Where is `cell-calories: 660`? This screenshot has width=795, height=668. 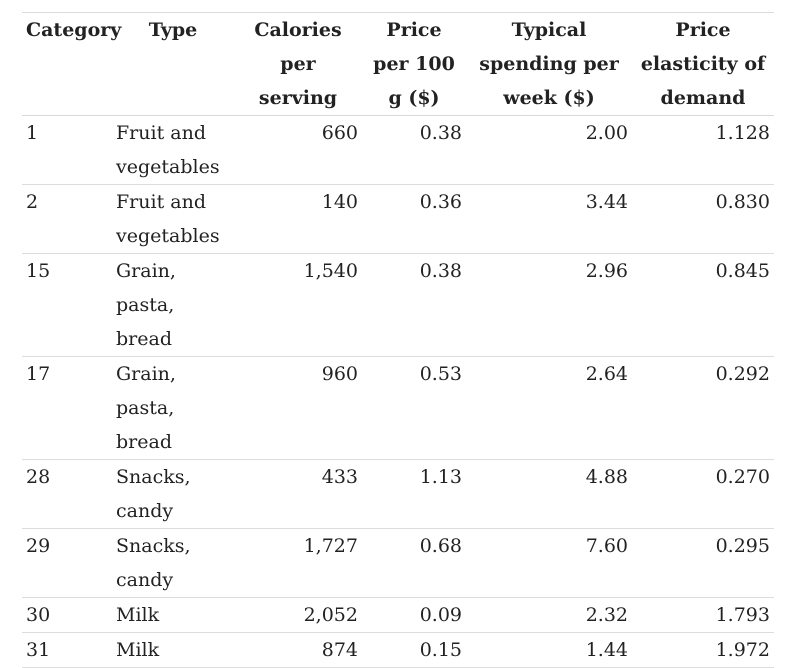 cell-calories: 660 is located at coordinates (298, 150).